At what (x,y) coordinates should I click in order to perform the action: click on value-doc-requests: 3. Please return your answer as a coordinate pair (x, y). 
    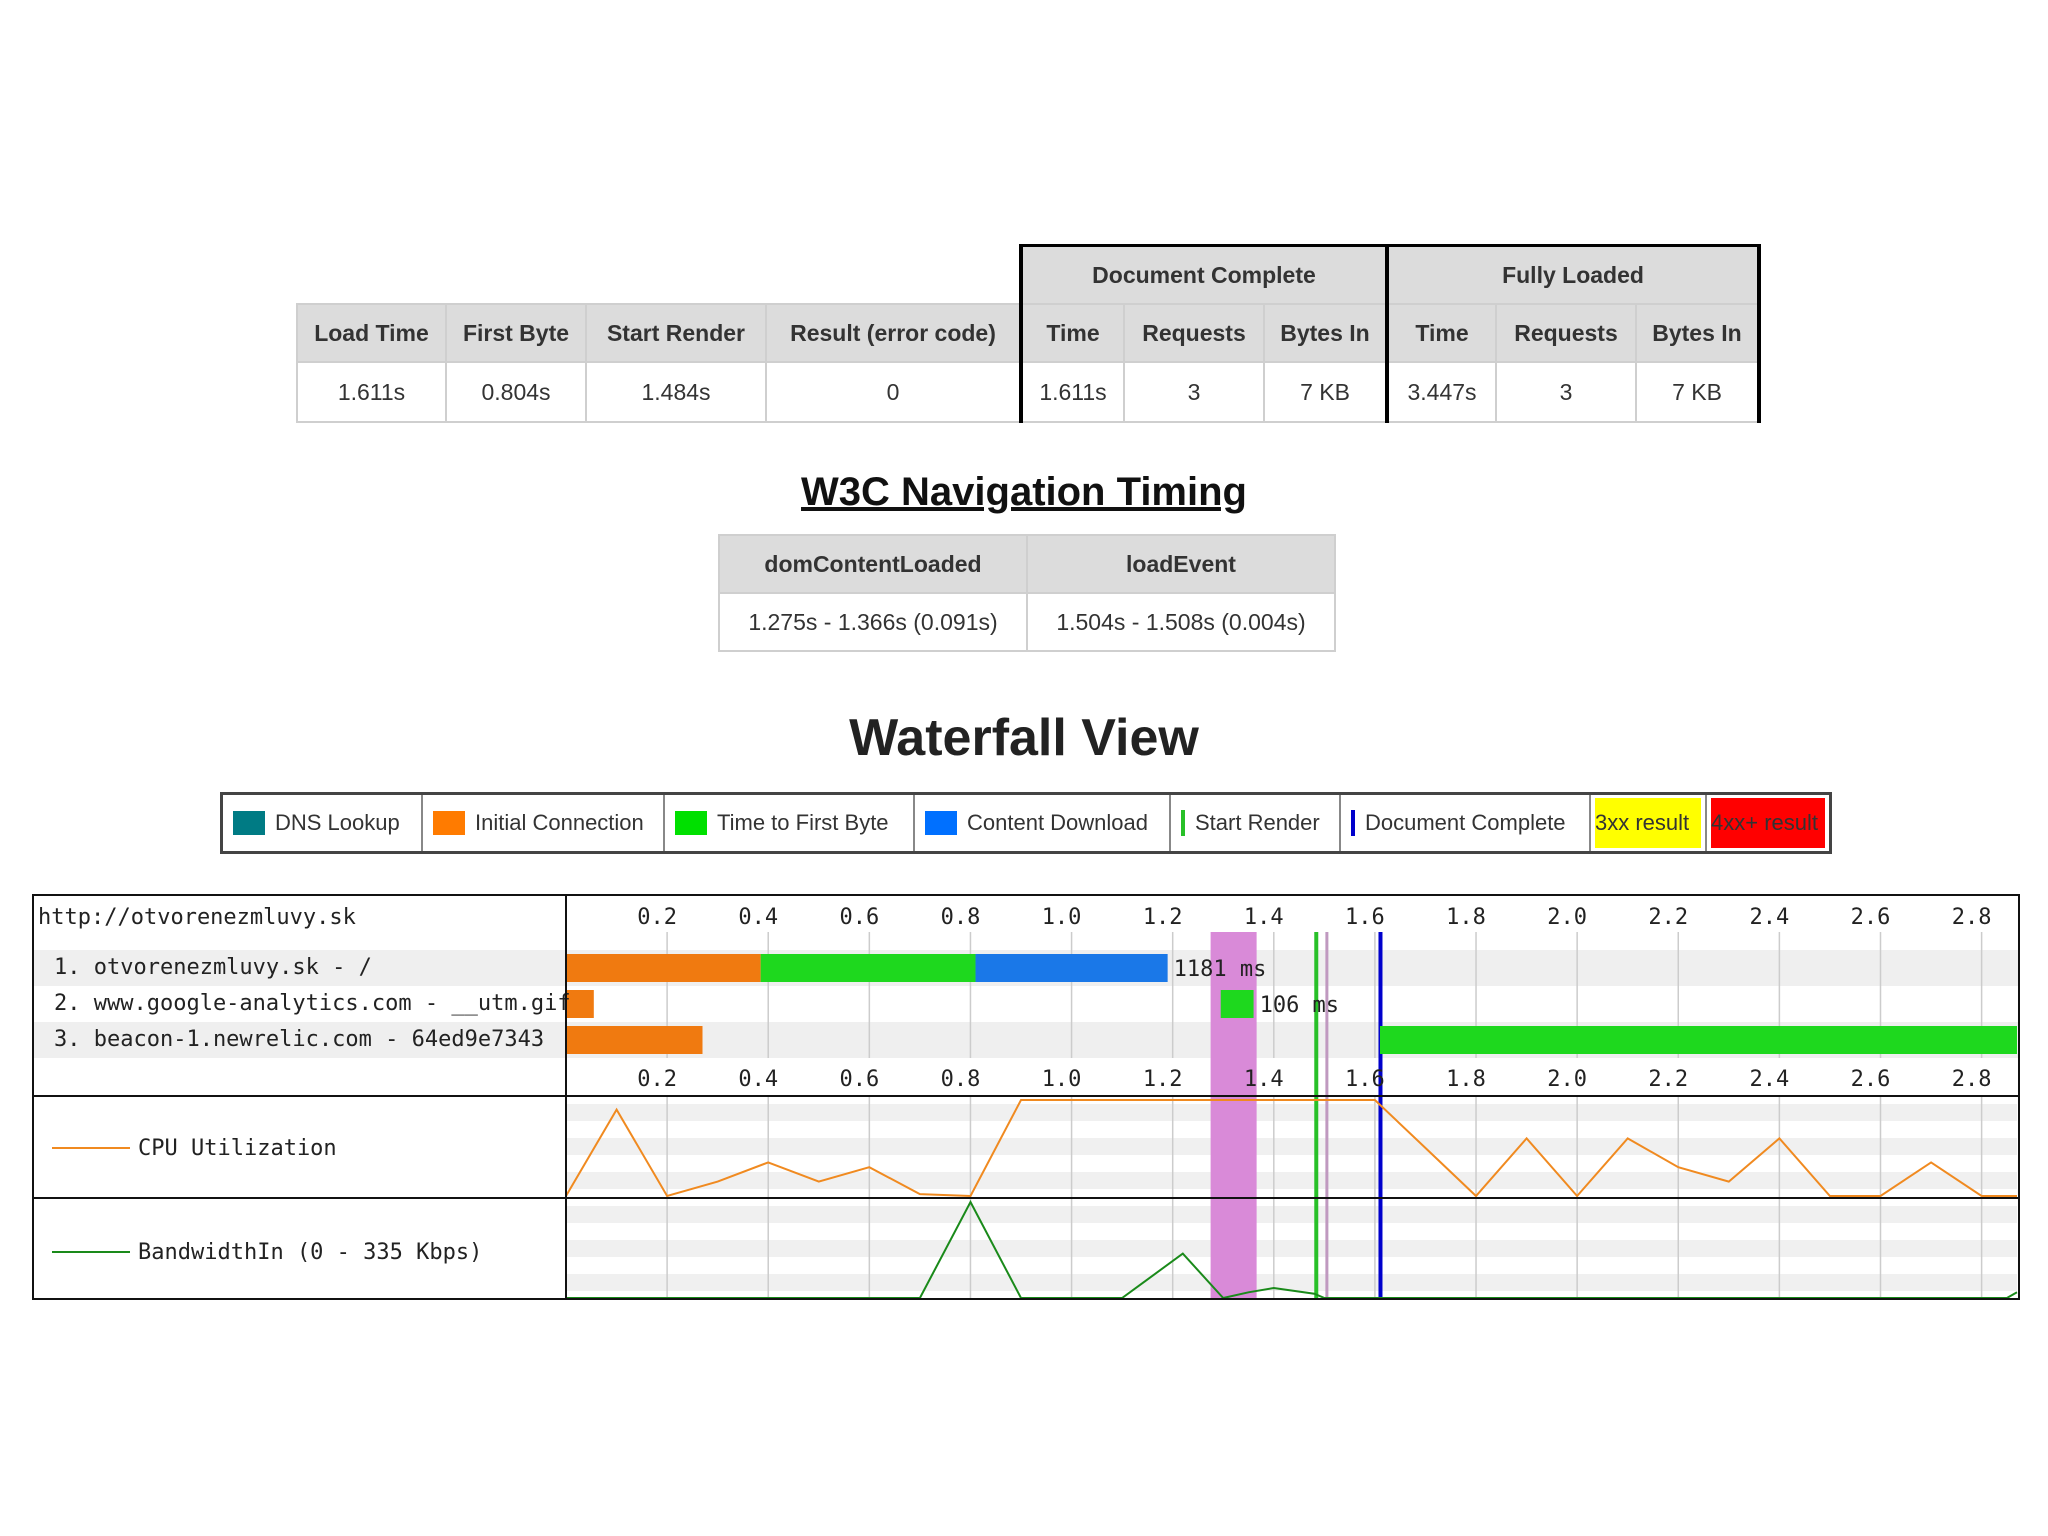
    Looking at the image, I should click on (1194, 392).